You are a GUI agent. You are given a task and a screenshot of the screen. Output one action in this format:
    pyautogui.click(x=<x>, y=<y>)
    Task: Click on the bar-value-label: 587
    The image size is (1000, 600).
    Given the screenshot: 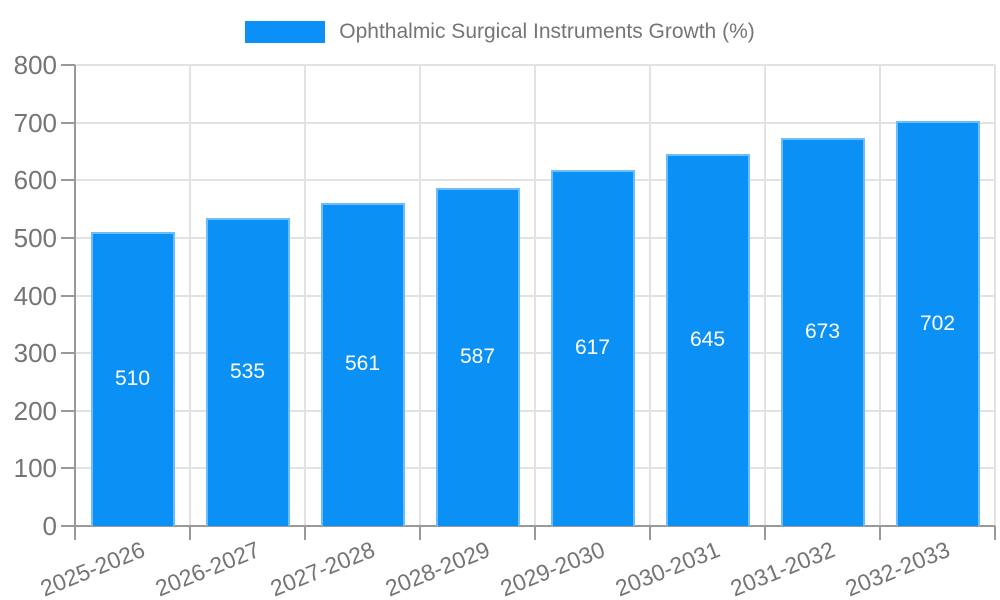 What is the action you would take?
    pyautogui.click(x=477, y=356)
    